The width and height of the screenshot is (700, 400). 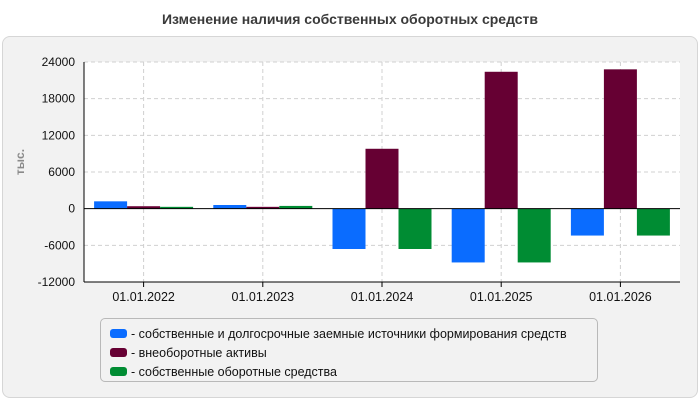 What do you see at coordinates (59, 99) in the screenshot?
I see `y-tick-label: 18000` at bounding box center [59, 99].